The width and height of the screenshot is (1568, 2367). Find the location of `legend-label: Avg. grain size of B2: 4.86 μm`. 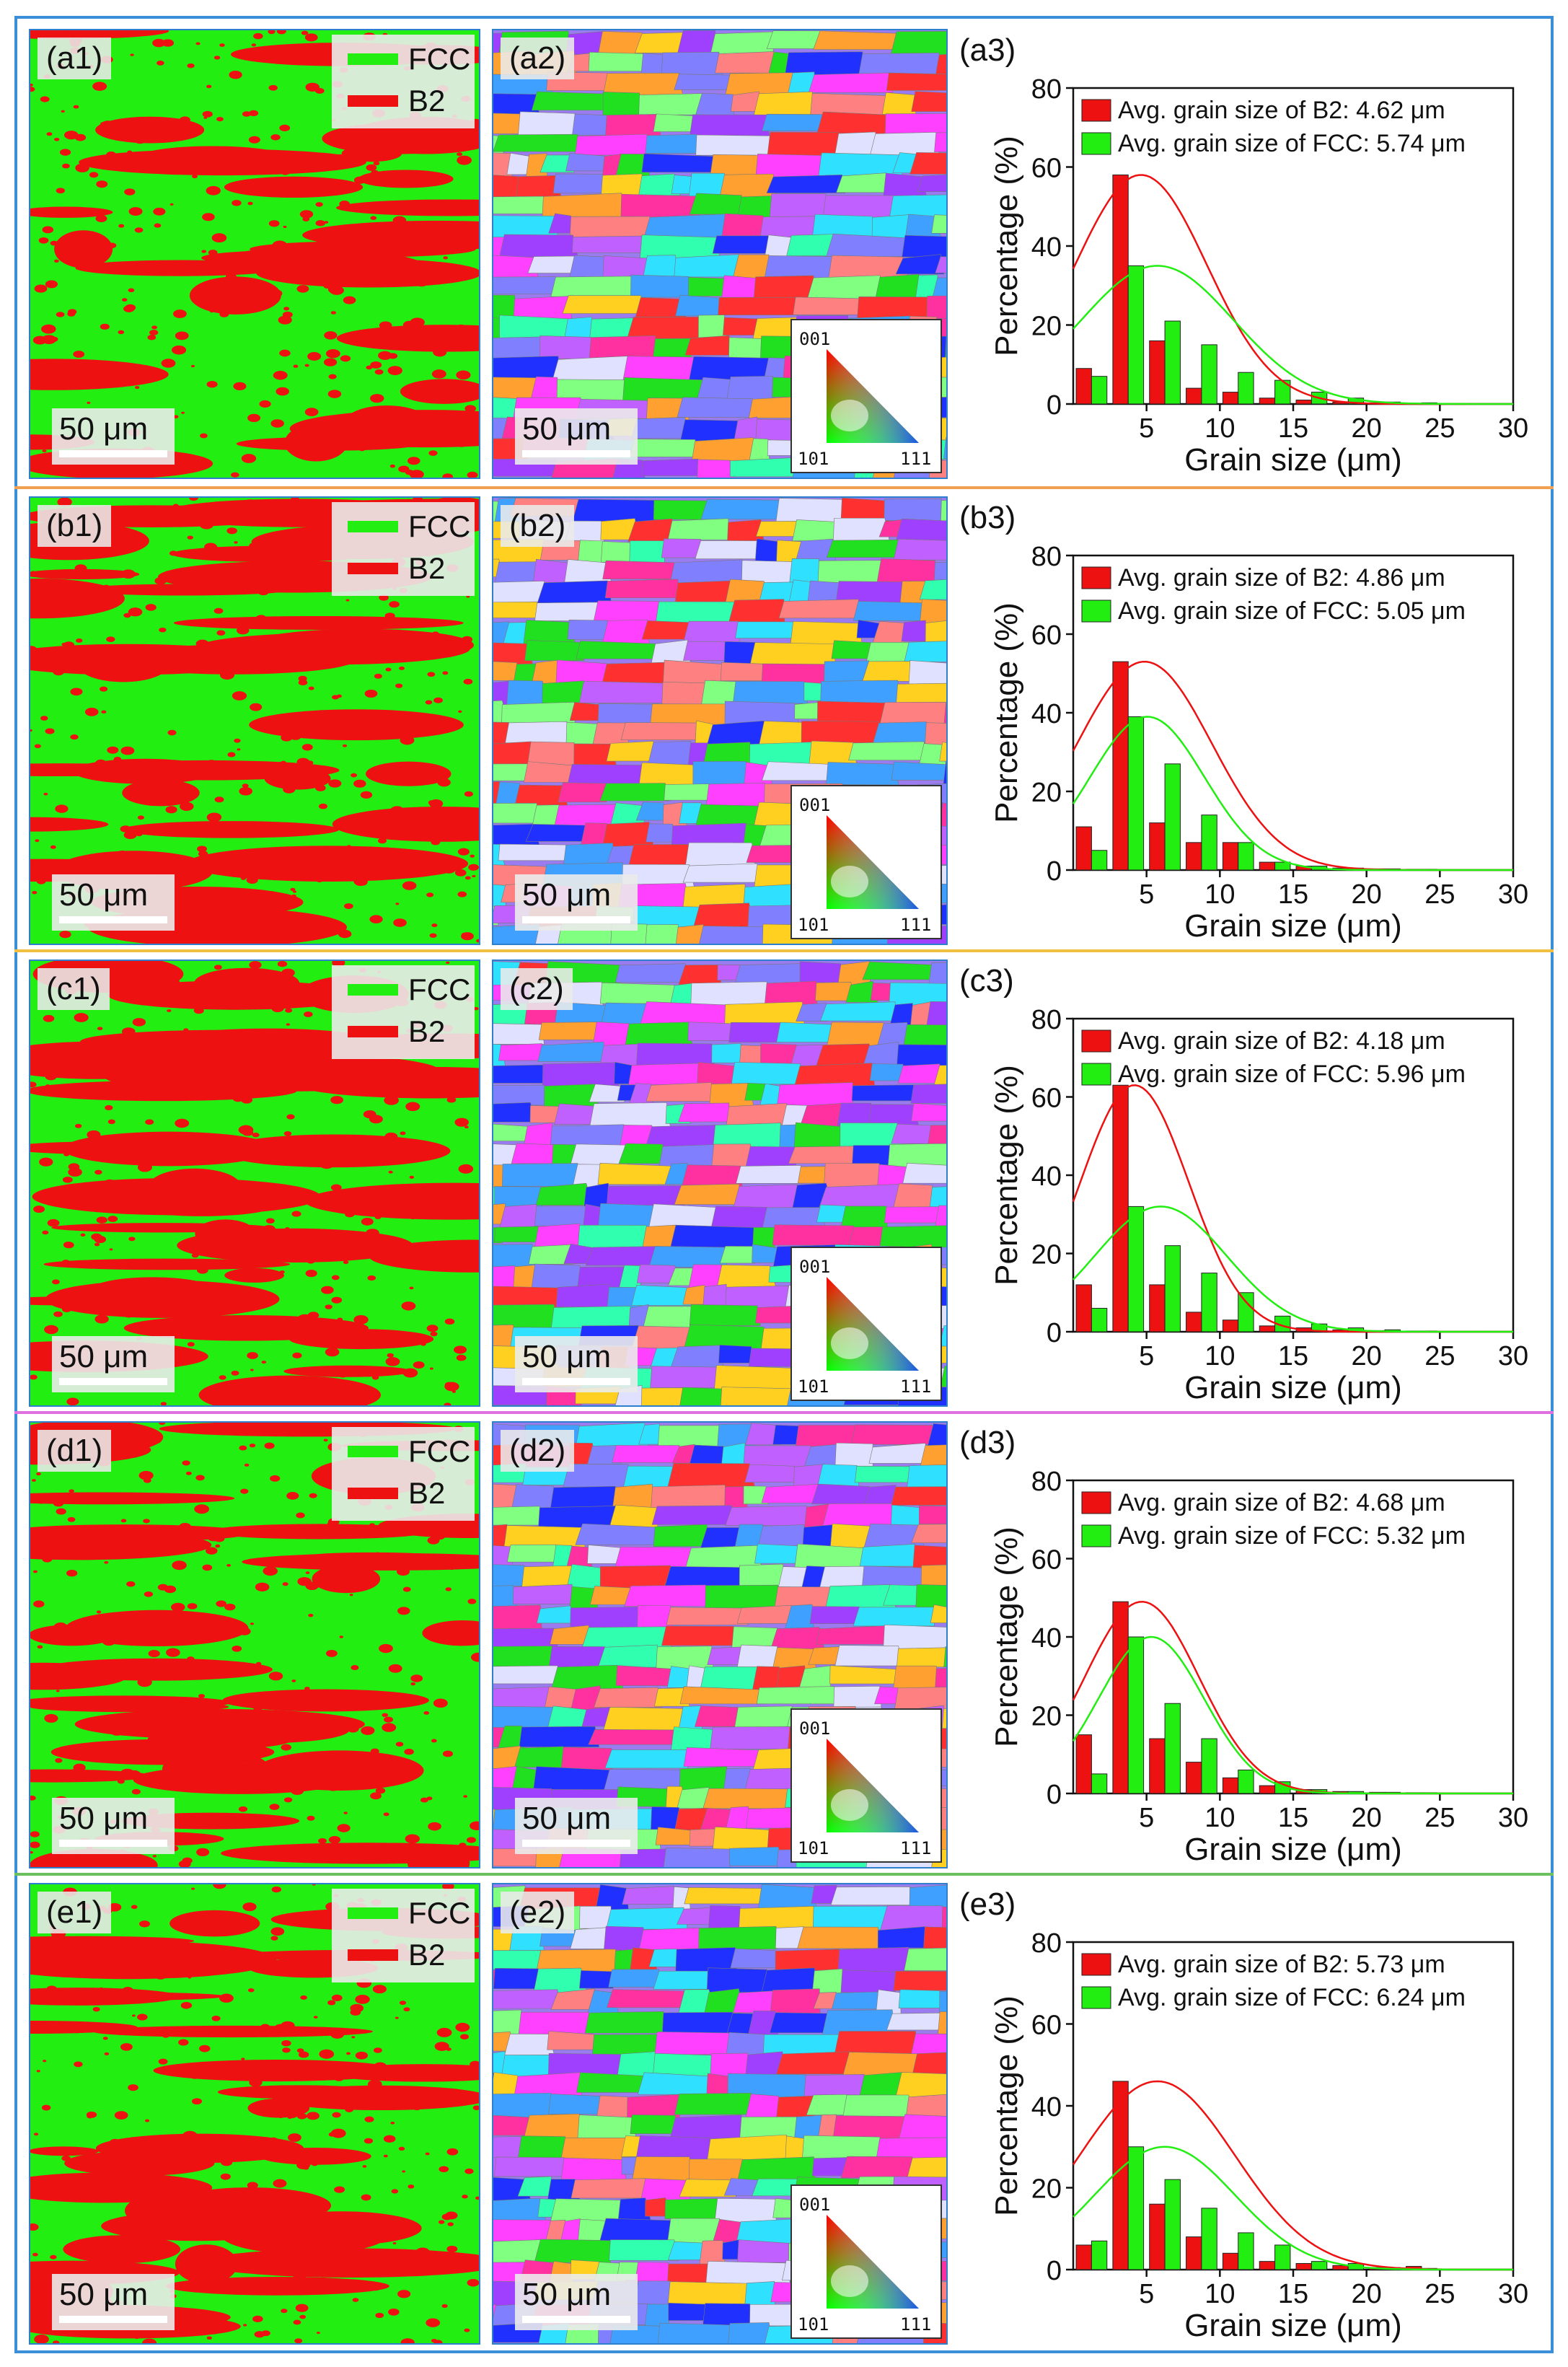

legend-label: Avg. grain size of B2: 4.86 μm is located at coordinates (1282, 578).